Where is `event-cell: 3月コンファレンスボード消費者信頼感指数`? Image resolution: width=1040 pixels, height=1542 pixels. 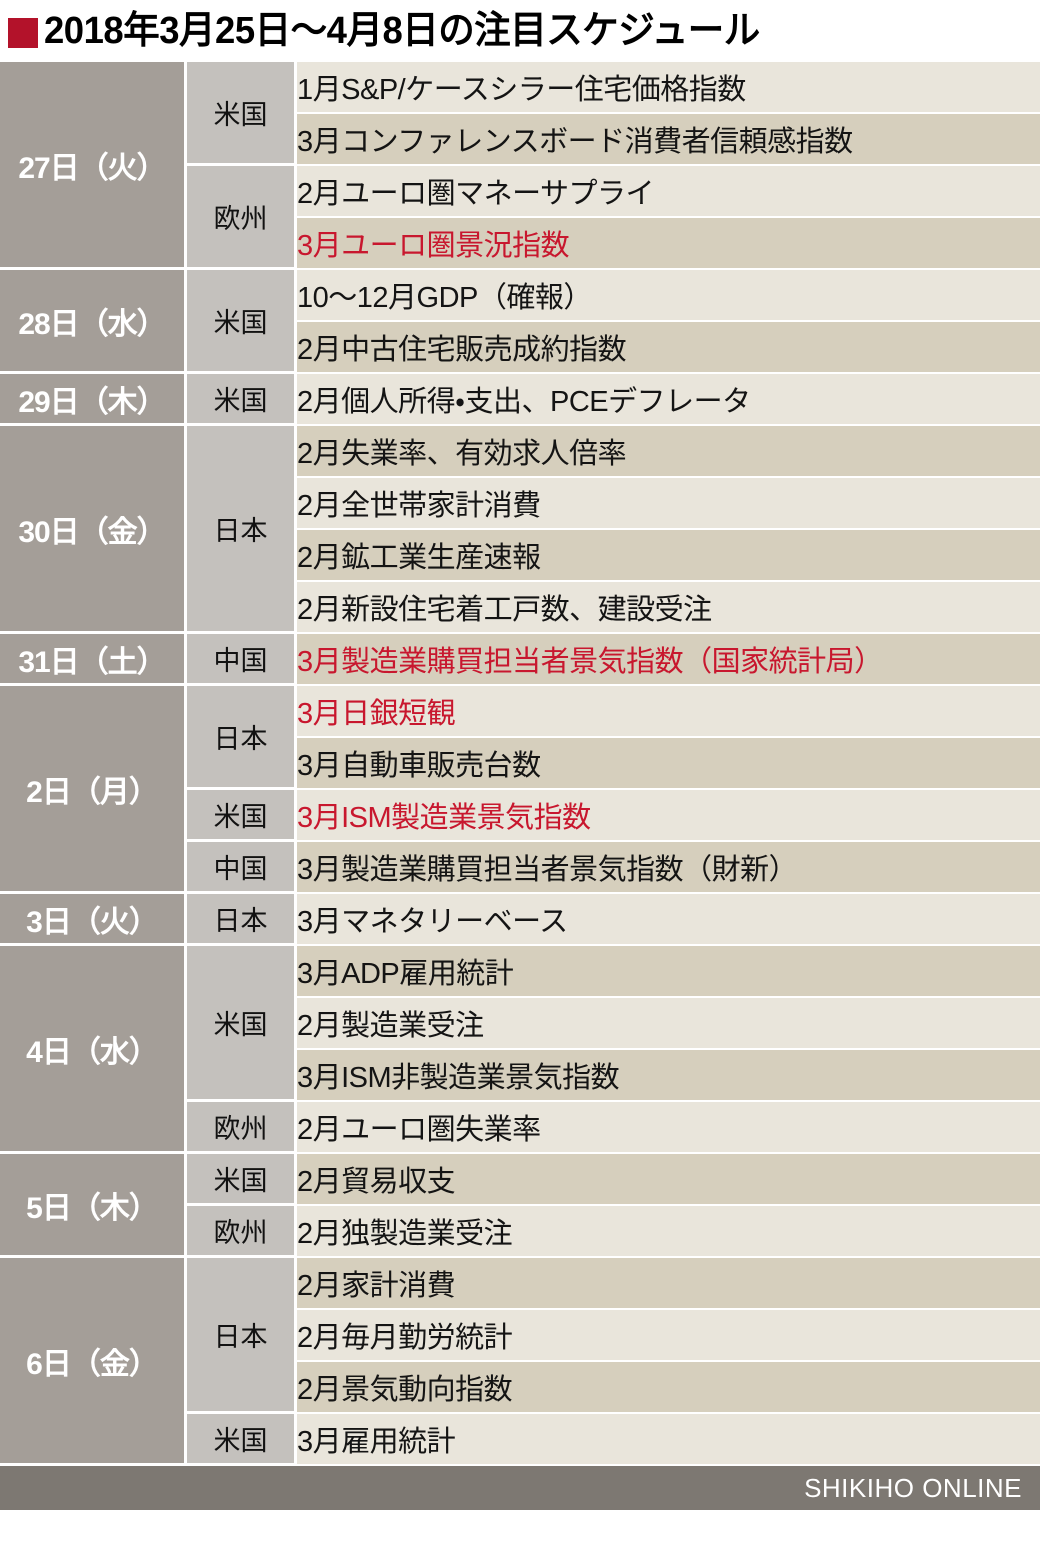
event-cell: 3月コンファレンスボード消費者信頼感指数 is located at coordinates (668, 140).